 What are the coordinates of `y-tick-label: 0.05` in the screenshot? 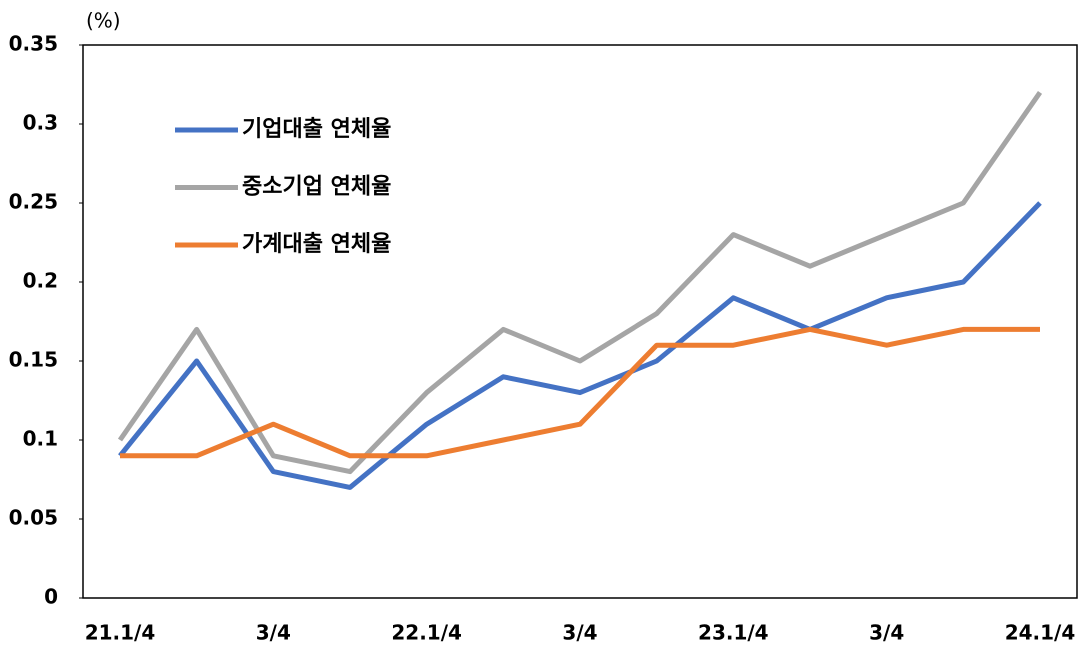 It's located at (33, 518).